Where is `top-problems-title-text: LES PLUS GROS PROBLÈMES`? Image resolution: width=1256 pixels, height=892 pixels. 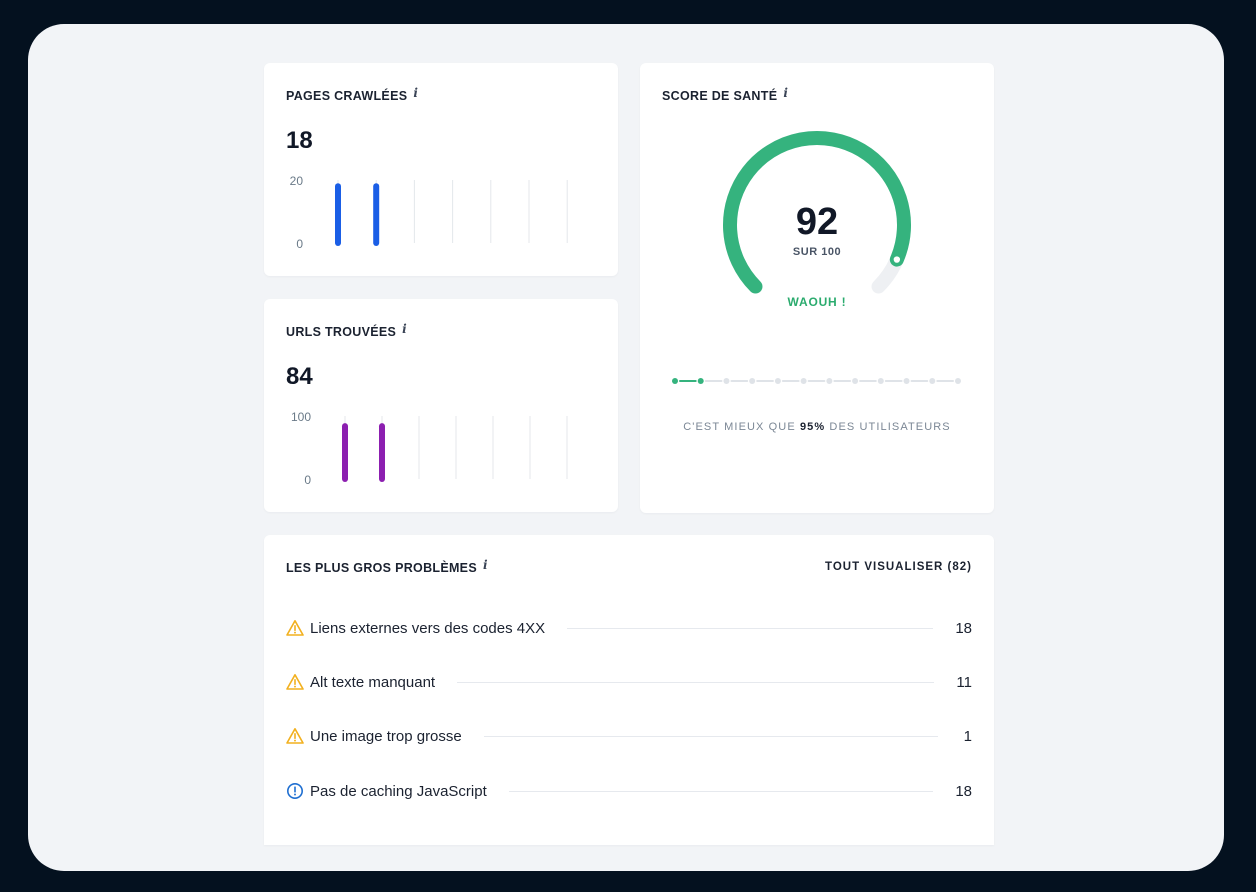
top-problems-title-text: LES PLUS GROS PROBLÈMES is located at coordinates (381, 568).